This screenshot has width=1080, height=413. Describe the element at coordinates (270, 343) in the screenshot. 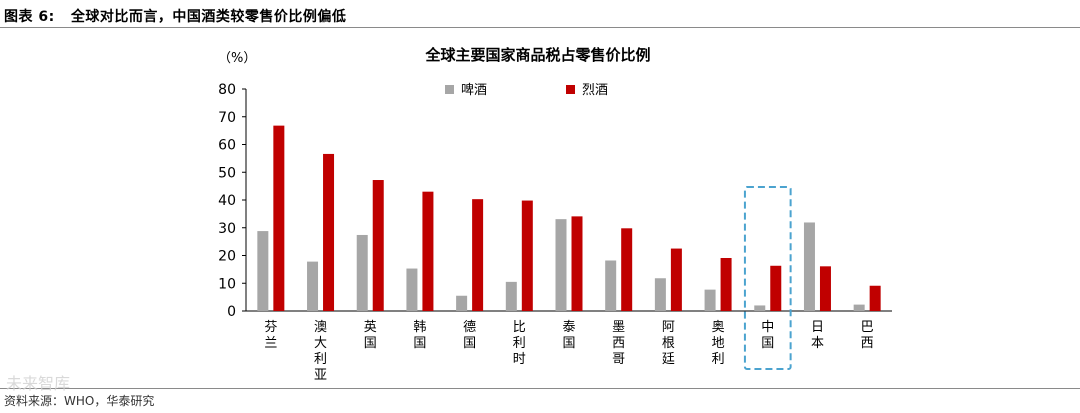

I see `x-tick-label: 兰` at that location.